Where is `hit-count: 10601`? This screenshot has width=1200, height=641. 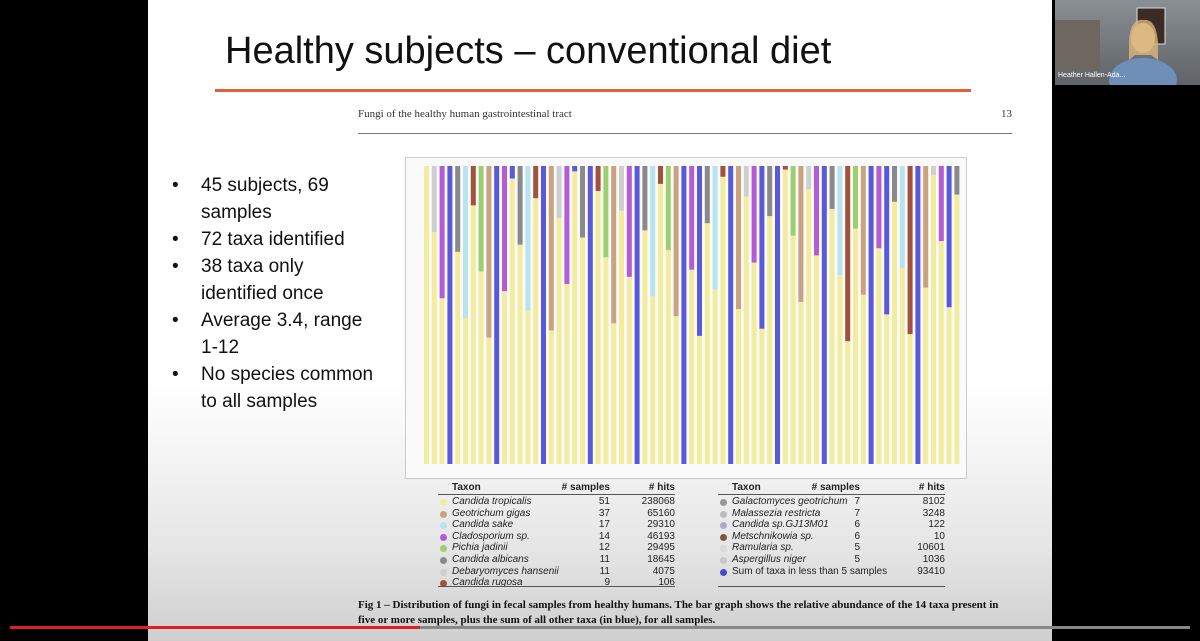
hit-count: 10601 is located at coordinates (931, 548).